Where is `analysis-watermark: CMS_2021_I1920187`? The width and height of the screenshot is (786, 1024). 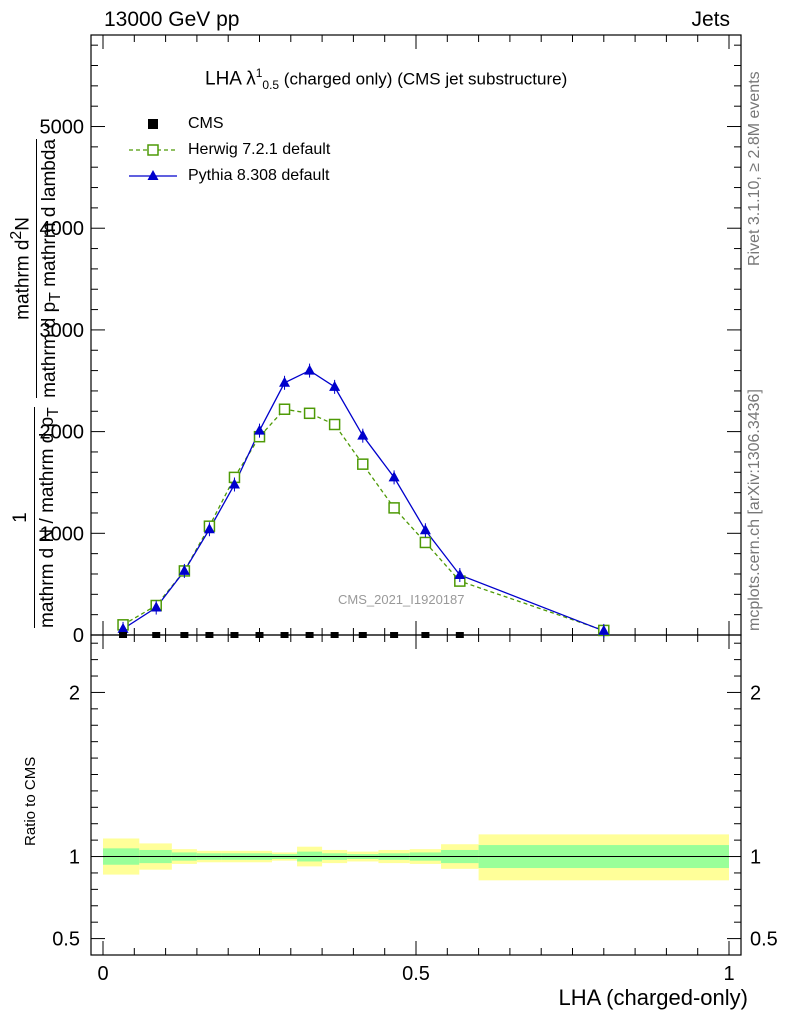
analysis-watermark: CMS_2021_I1920187 is located at coordinates (401, 599).